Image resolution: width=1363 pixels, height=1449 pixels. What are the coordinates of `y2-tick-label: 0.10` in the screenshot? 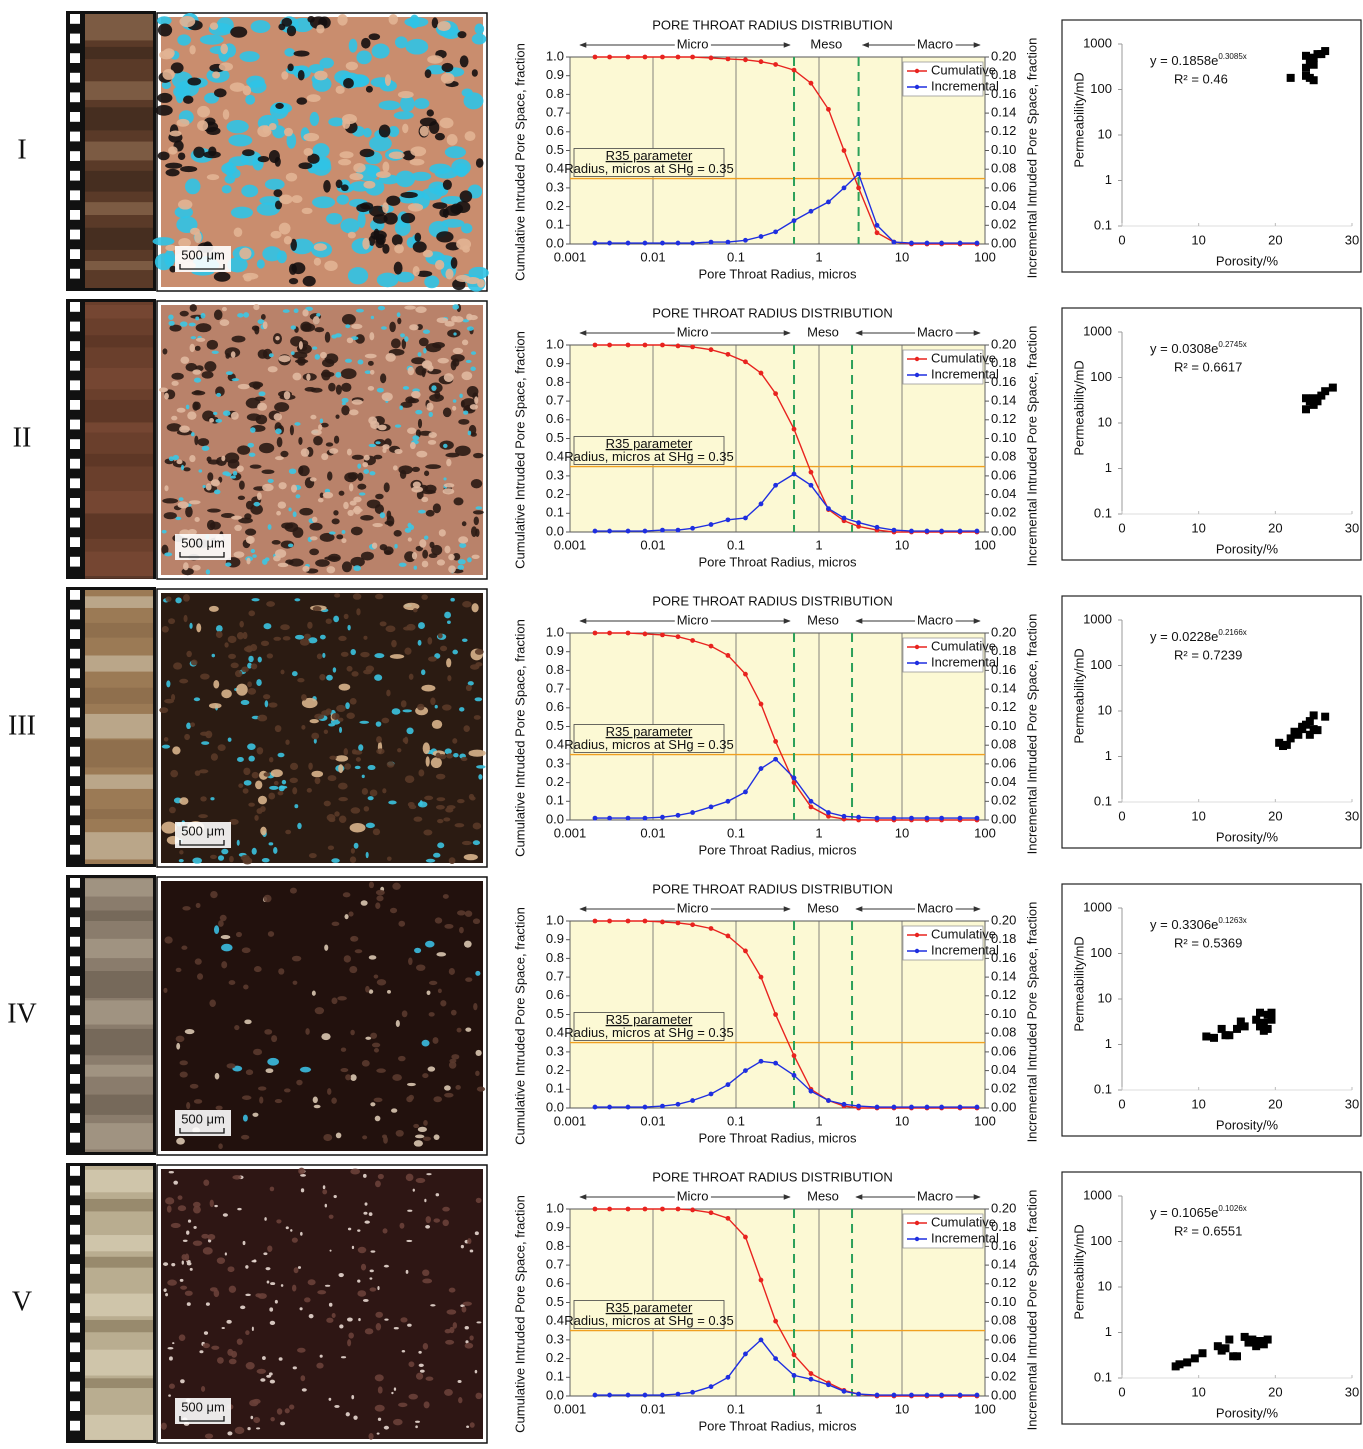 It's located at (1003, 1301).